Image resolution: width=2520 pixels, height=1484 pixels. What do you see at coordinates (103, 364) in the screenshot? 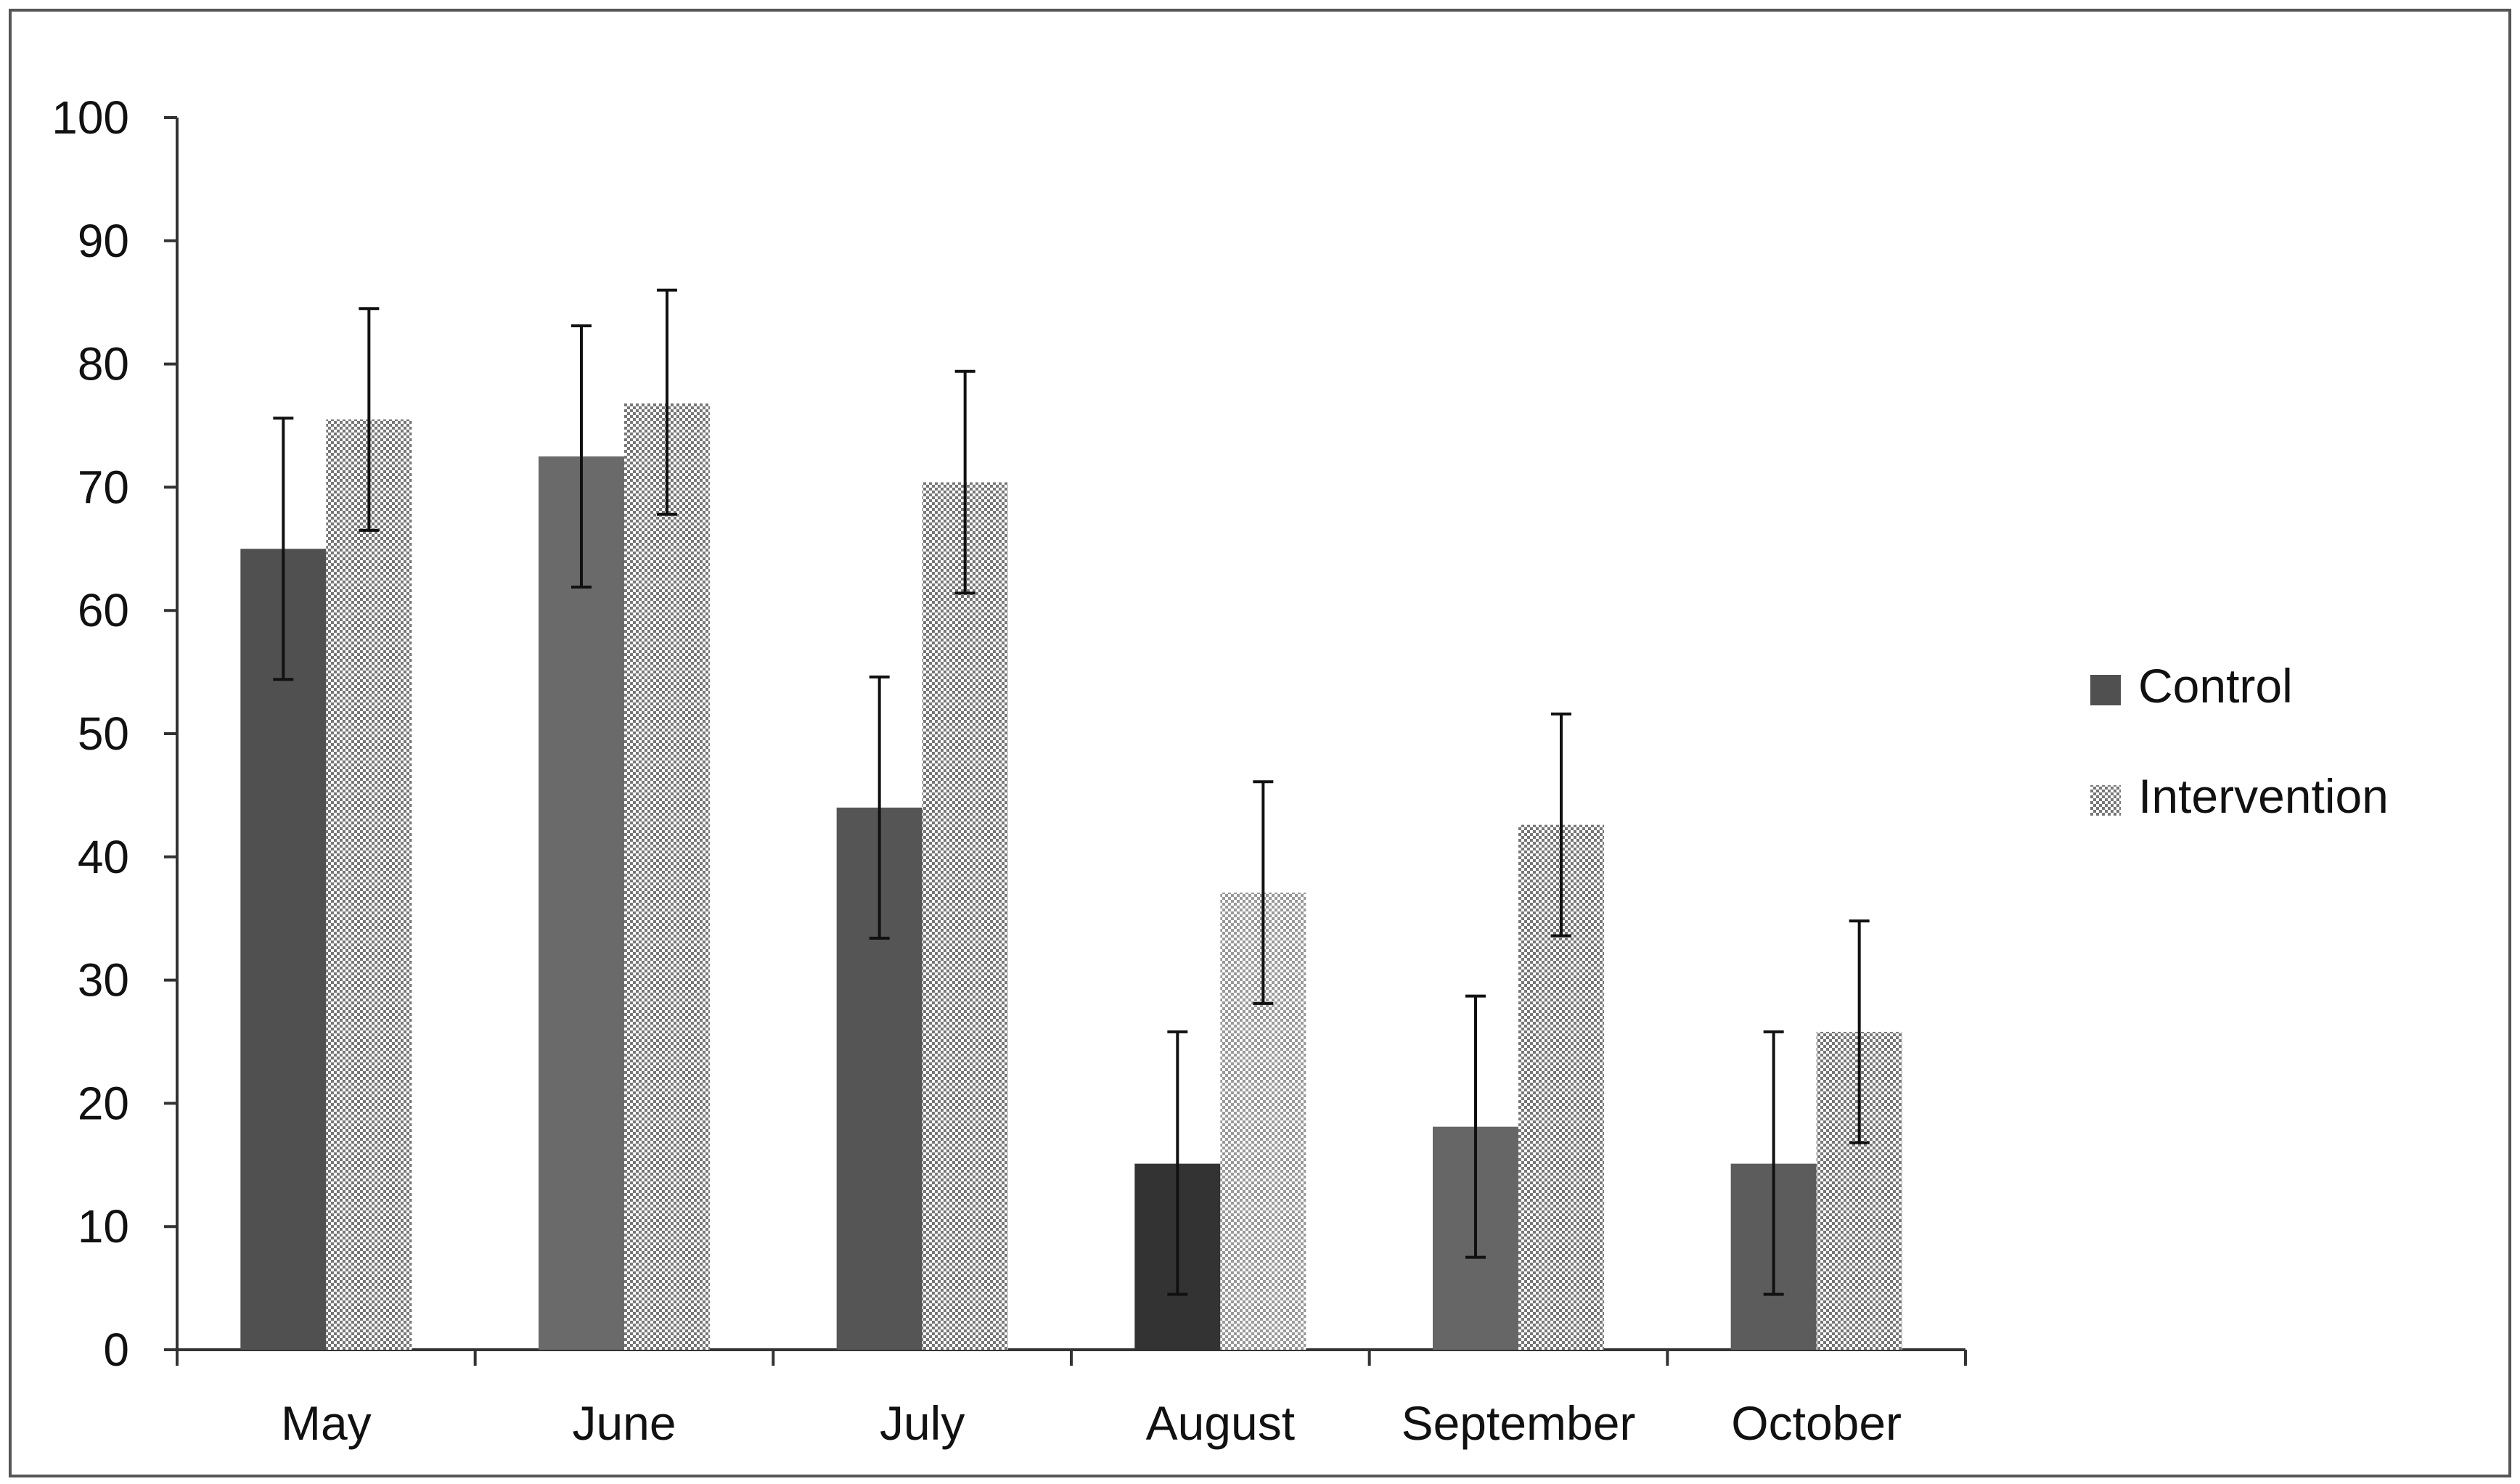
I see `y-tick-label: 80` at bounding box center [103, 364].